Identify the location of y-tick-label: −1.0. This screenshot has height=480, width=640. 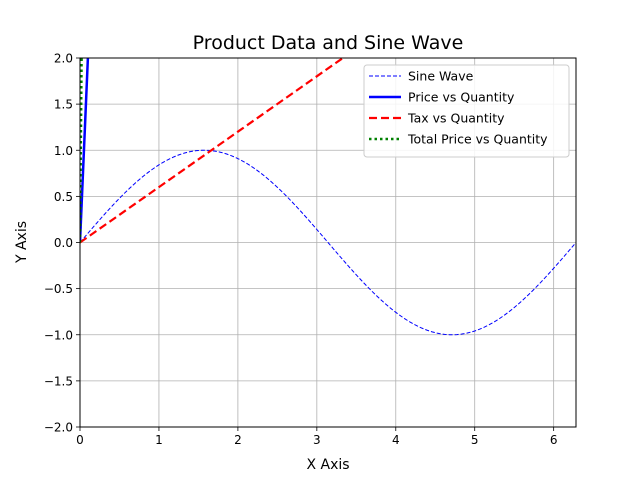
(58, 335).